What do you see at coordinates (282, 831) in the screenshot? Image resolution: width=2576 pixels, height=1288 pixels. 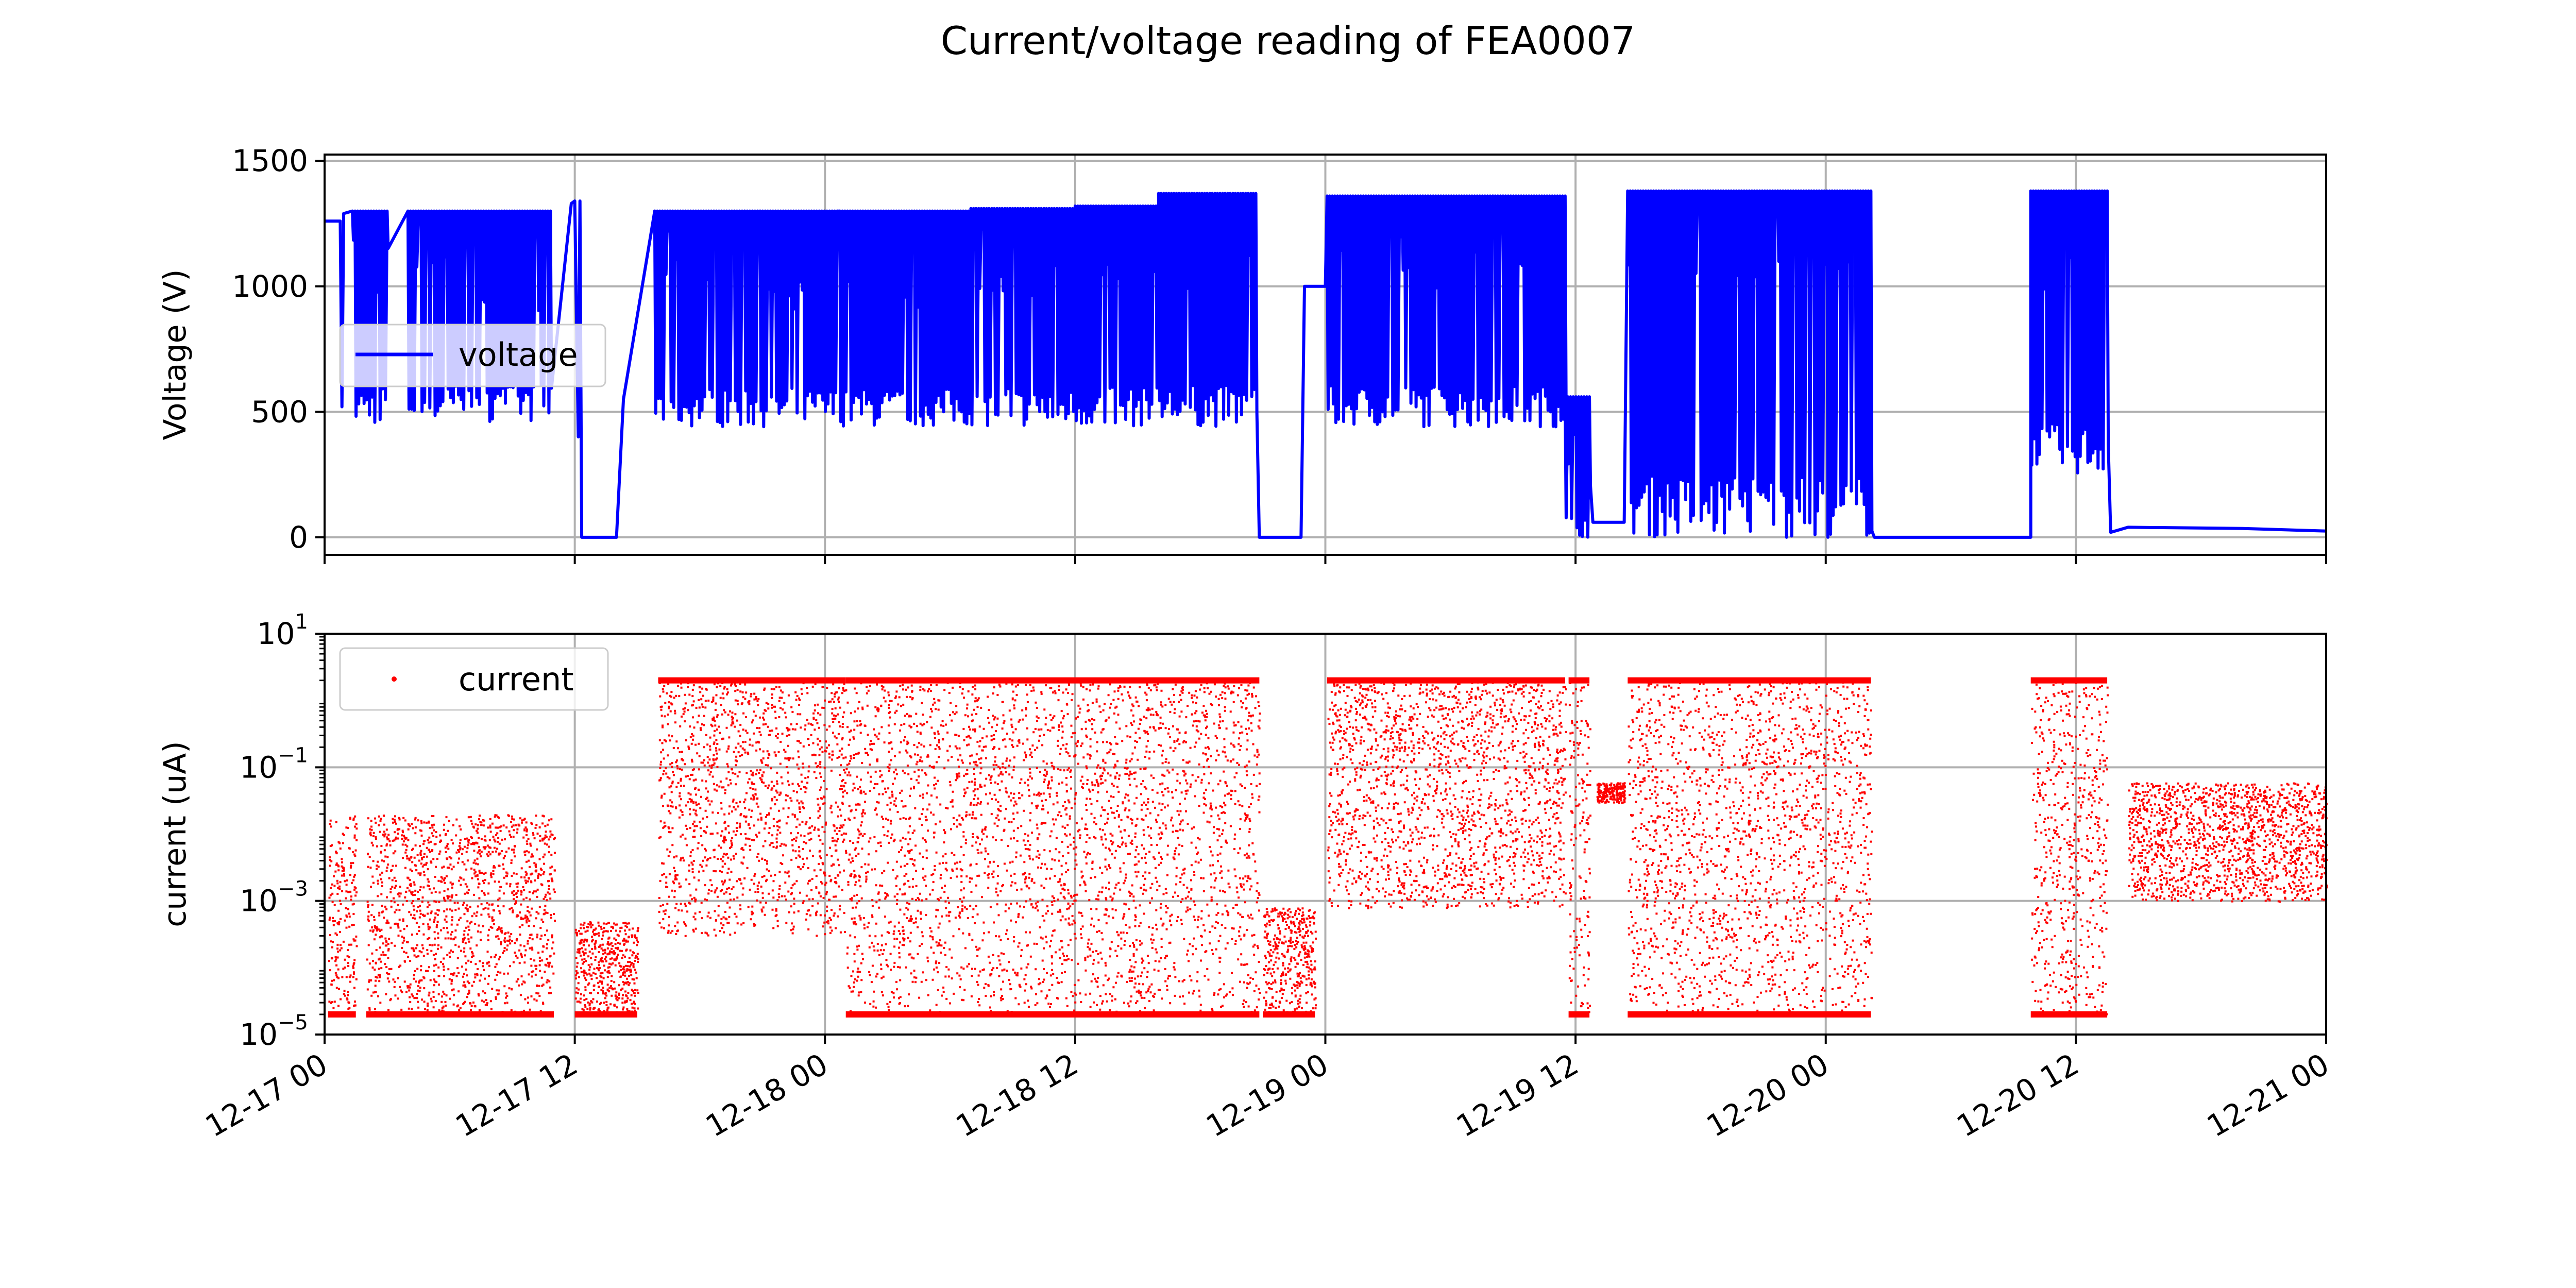 I see `current-y-ticks: 10⁻⁵ 10⁻³ 10⁻¹ 10¹` at bounding box center [282, 831].